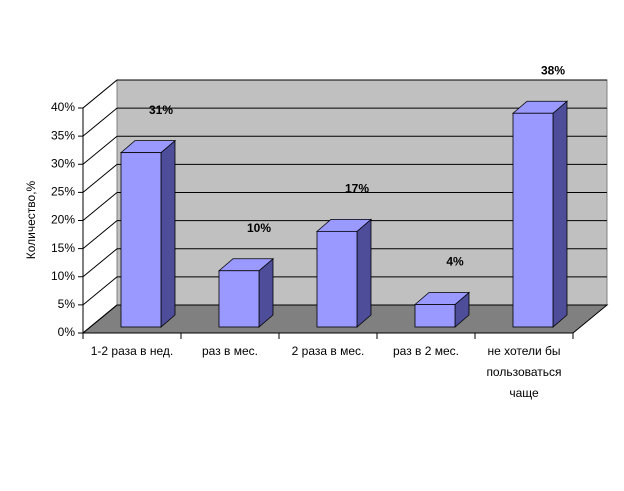 Image resolution: width=624 pixels, height=491 pixels. Describe the element at coordinates (553, 70) in the screenshot. I see `data-label: 38%` at that location.